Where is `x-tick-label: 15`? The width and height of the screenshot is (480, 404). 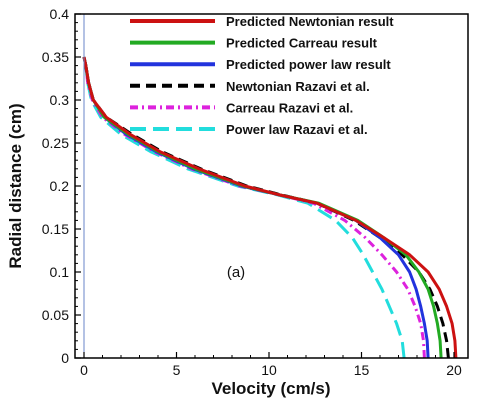
x-tick-label: 15 is located at coordinates (362, 370).